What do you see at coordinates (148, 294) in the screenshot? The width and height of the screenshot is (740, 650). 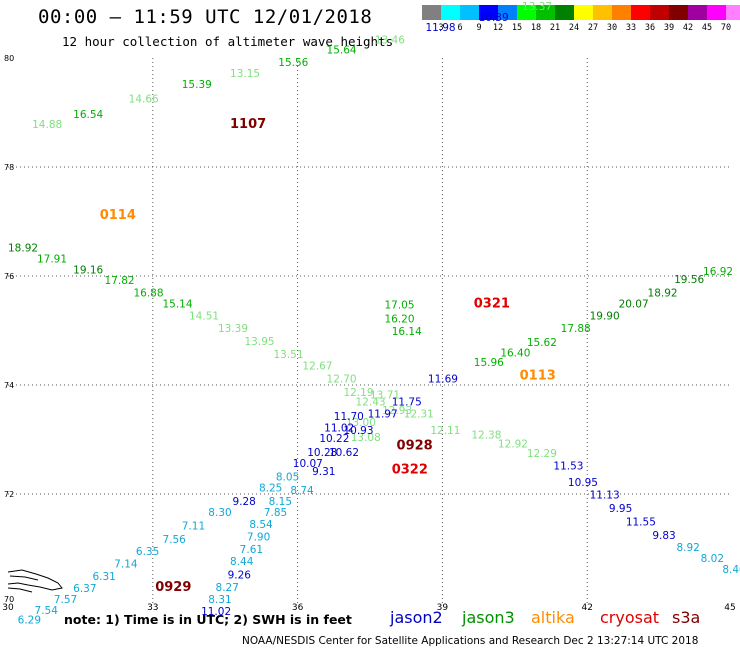 I see `wave-height-value: 16.88` at bounding box center [148, 294].